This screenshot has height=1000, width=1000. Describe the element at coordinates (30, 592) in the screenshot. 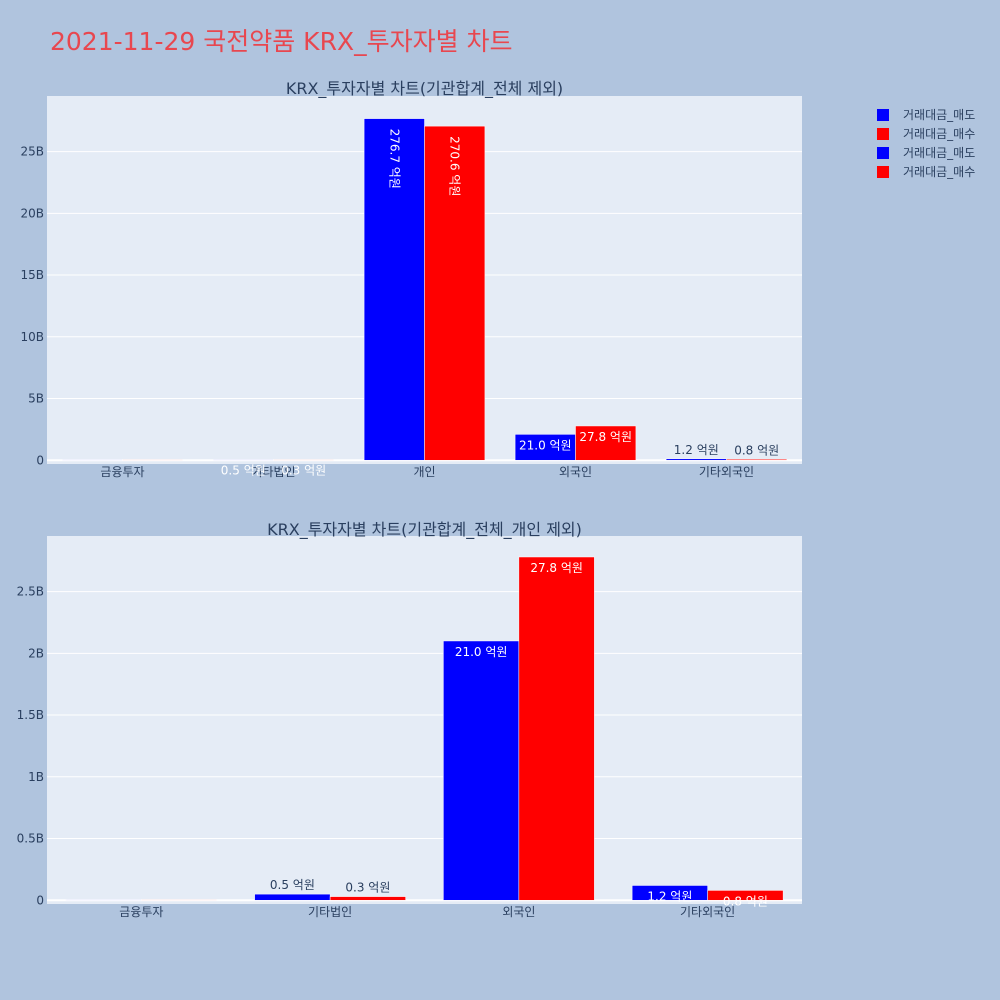

I see `y-tick-label: 2.5B` at that location.